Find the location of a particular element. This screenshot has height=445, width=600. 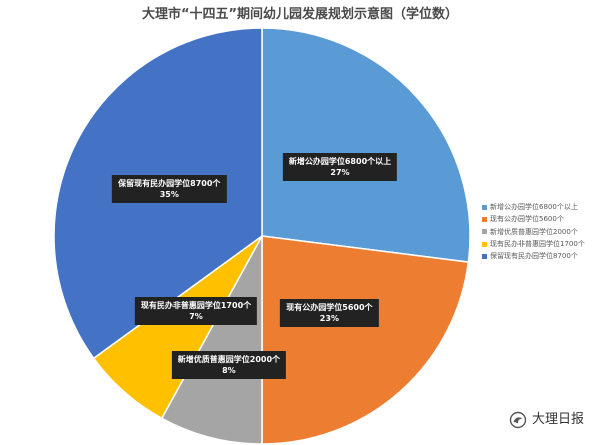

logo-icon is located at coordinates (518, 420).